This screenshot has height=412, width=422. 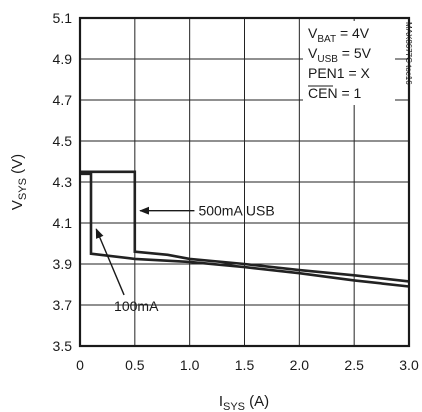 I want to click on y-axis-label: VSYS (V), so click(x=19, y=182).